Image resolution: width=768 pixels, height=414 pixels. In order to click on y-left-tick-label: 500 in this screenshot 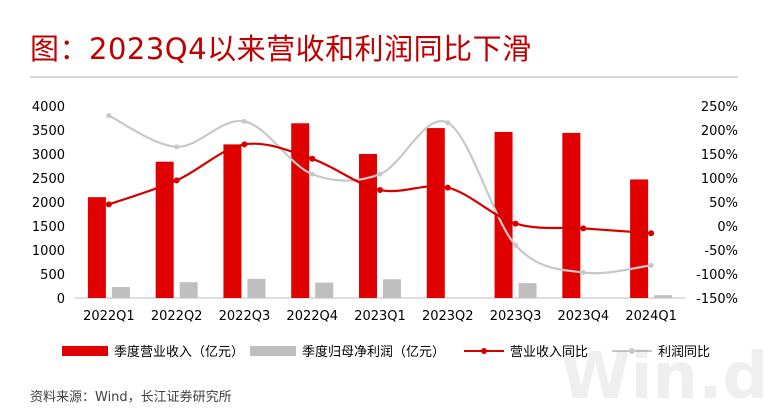, I will do `click(52, 275)`.